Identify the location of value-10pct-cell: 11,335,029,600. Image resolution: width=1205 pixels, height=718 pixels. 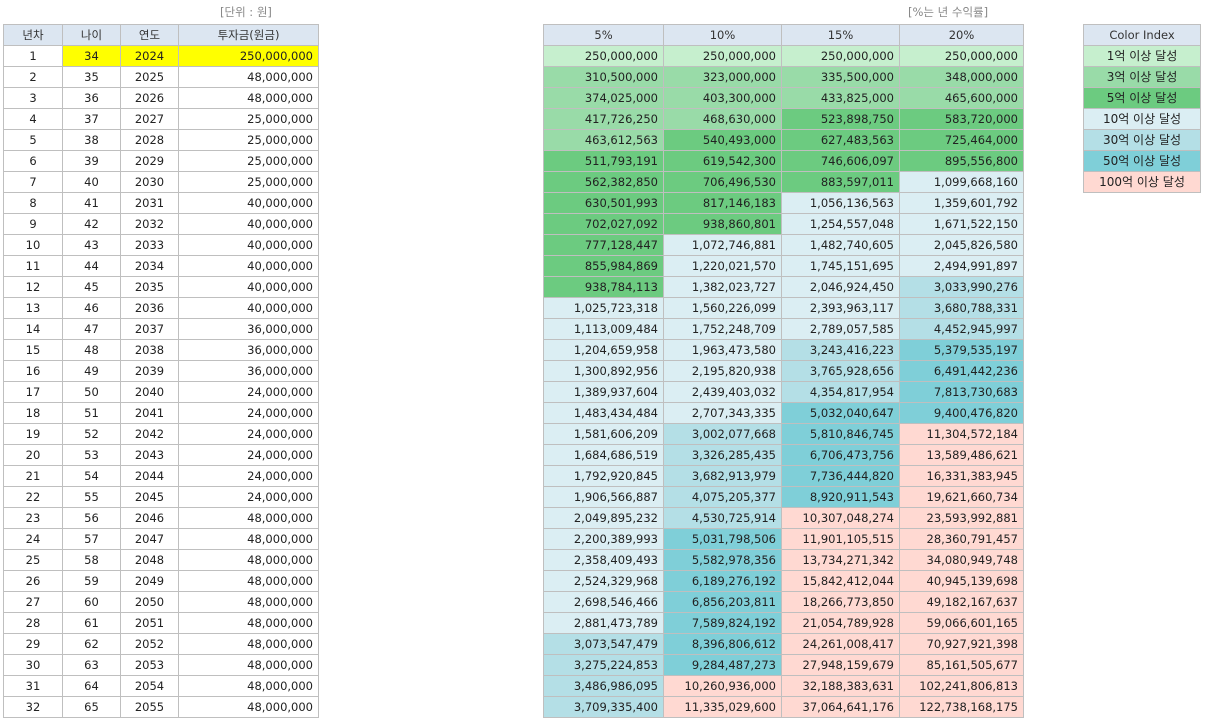
(722, 707).